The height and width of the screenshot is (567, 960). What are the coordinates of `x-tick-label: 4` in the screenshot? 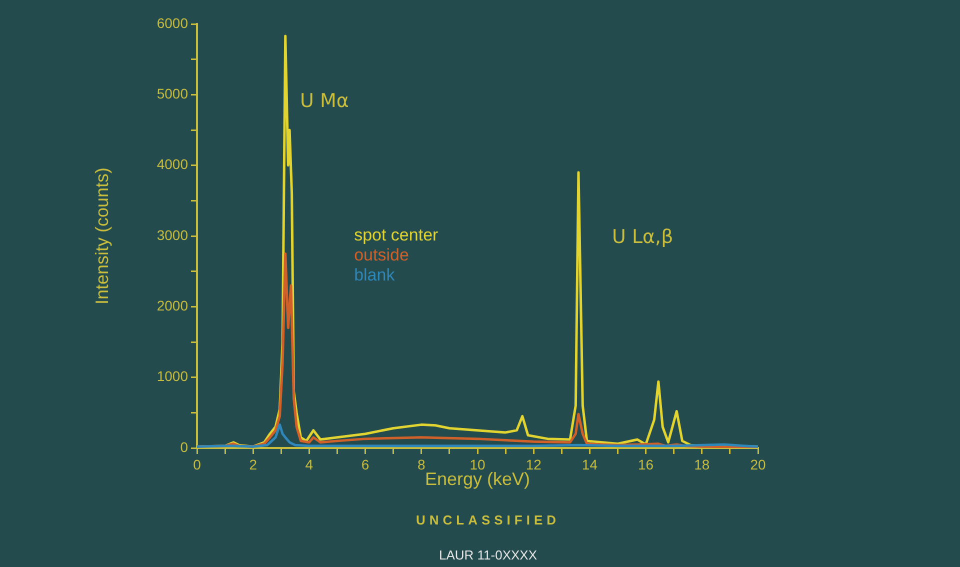 It's located at (309, 464).